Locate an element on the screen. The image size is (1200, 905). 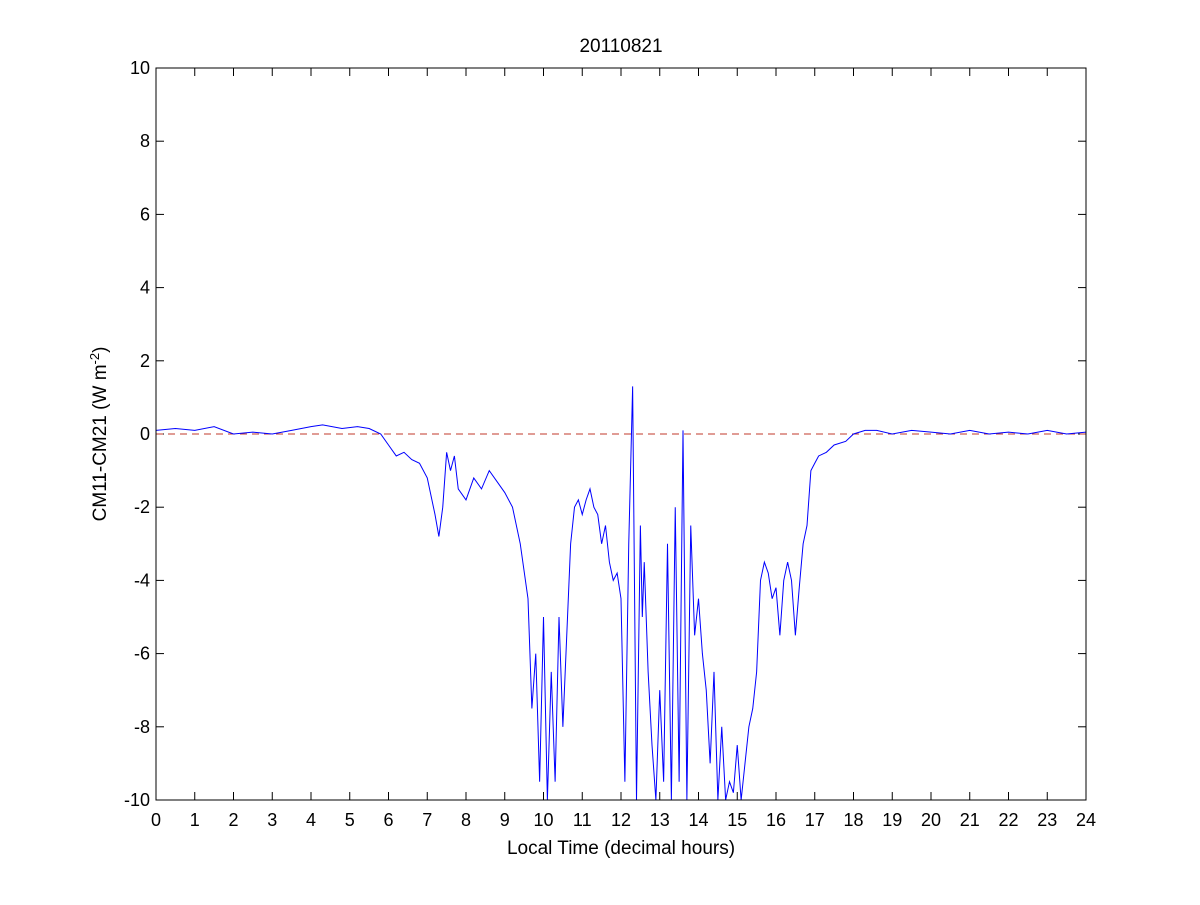
x-tick-label: 2 is located at coordinates (233, 820).